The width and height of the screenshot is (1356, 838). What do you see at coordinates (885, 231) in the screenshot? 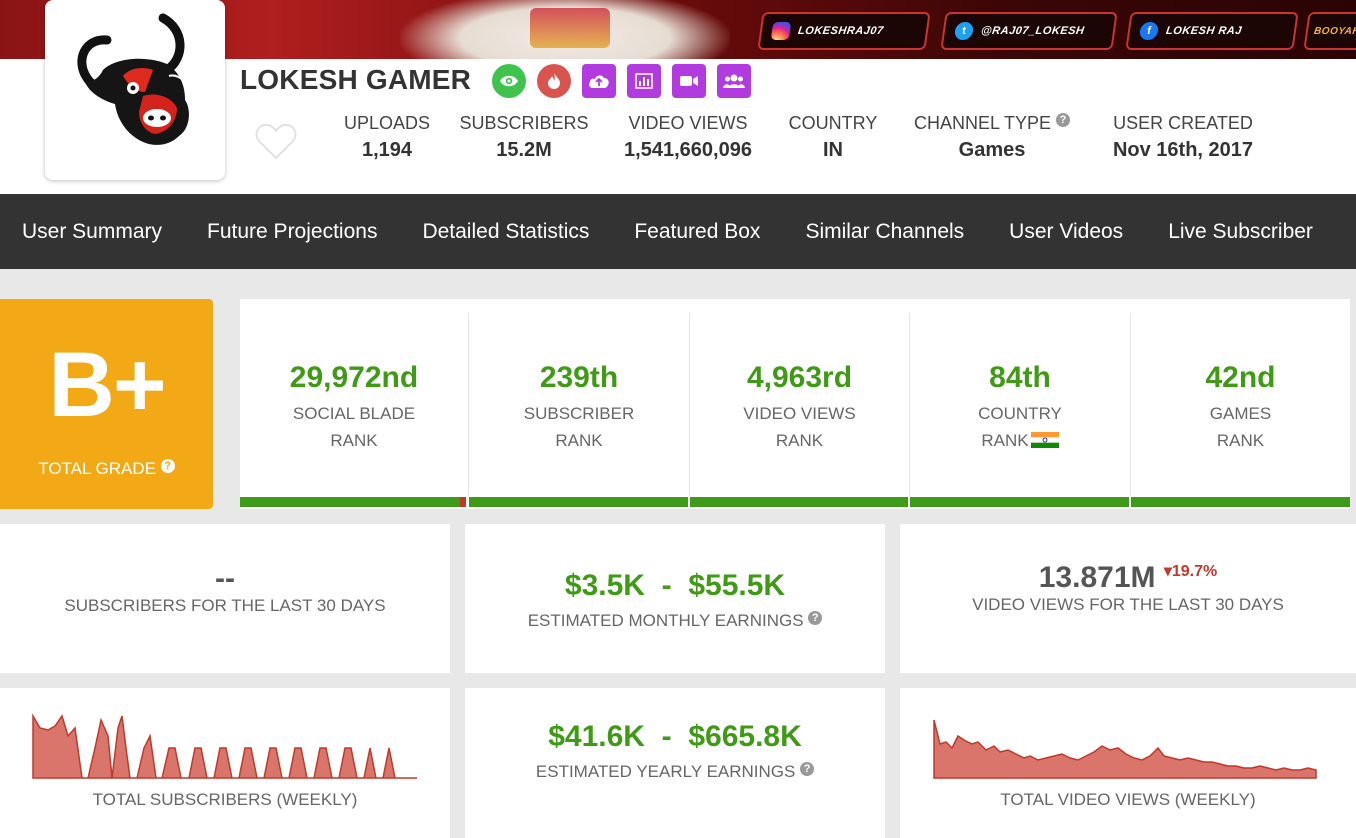
I see `tab-similar-channels: Similar Channels` at bounding box center [885, 231].